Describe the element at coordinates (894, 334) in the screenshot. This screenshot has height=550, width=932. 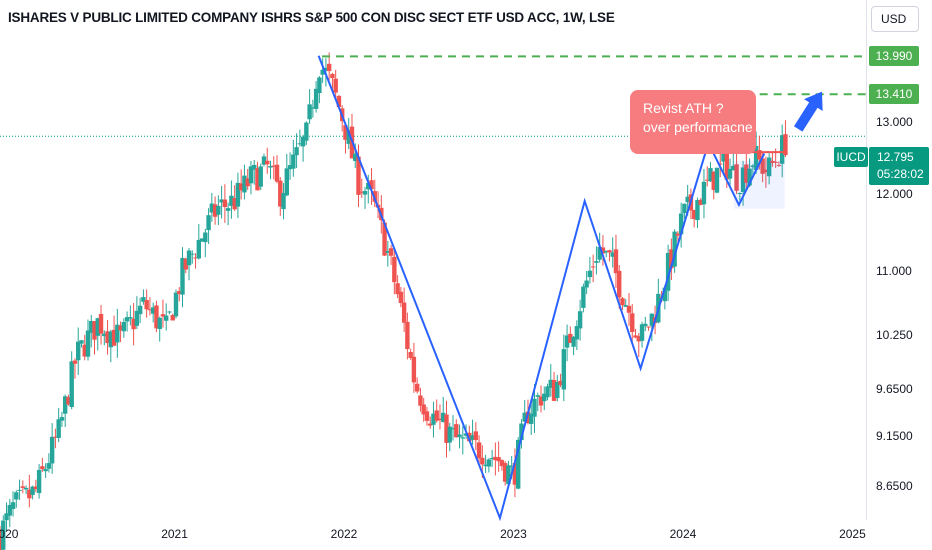
I see `price-tick-label: 10.250` at that location.